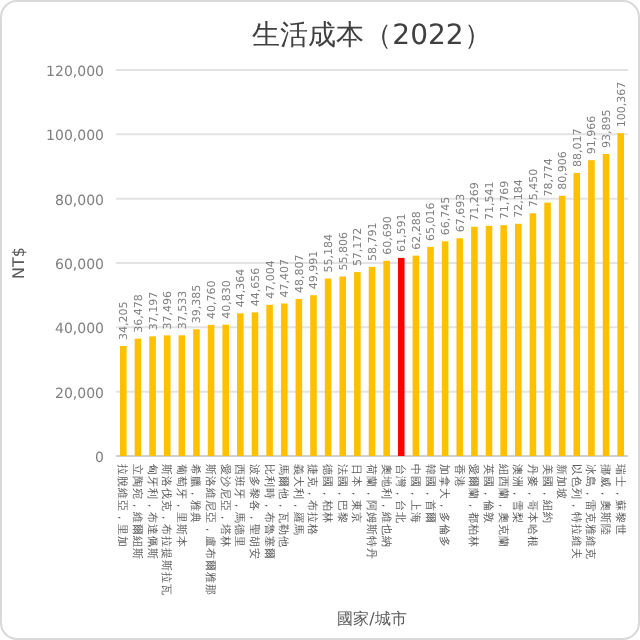  What do you see at coordinates (19, 263) in the screenshot?
I see `y-axis-title: NT$` at bounding box center [19, 263].